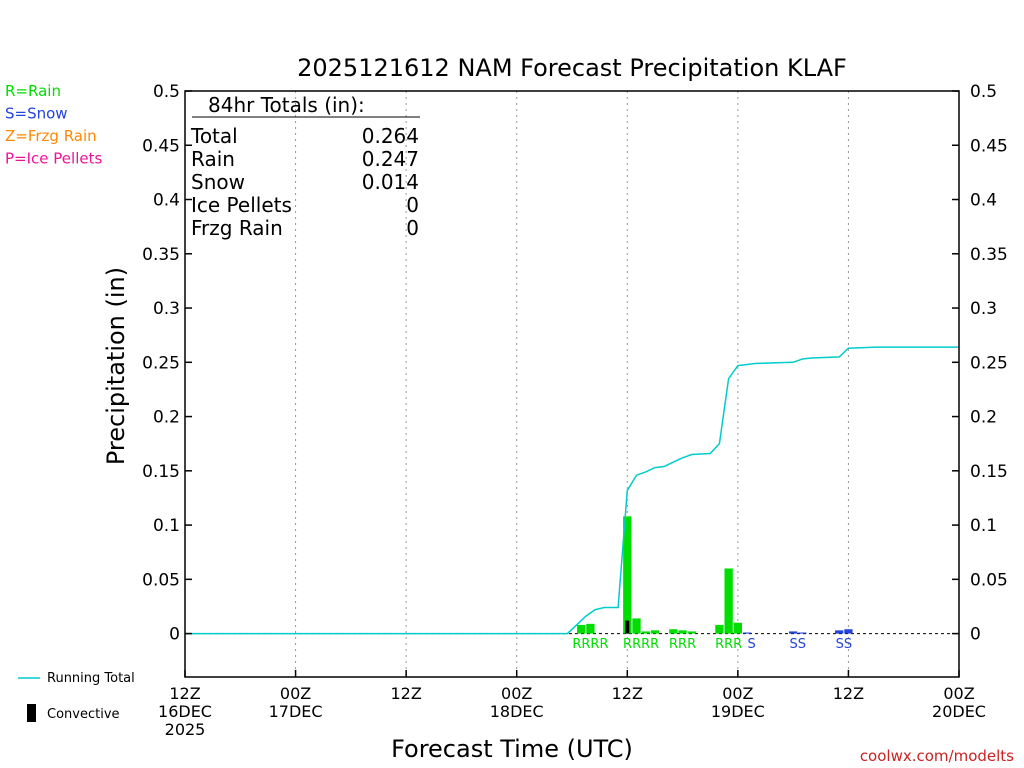  I want to click on convective-legend-swatch, so click(31, 713).